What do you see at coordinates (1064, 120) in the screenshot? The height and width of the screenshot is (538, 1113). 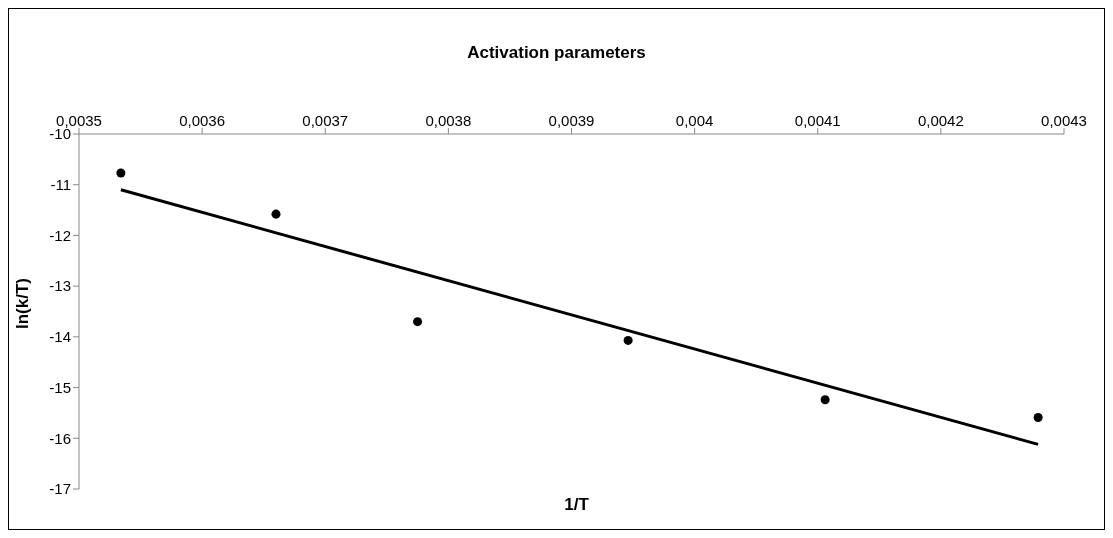 I see `x-tick-label: 0,0043` at bounding box center [1064, 120].